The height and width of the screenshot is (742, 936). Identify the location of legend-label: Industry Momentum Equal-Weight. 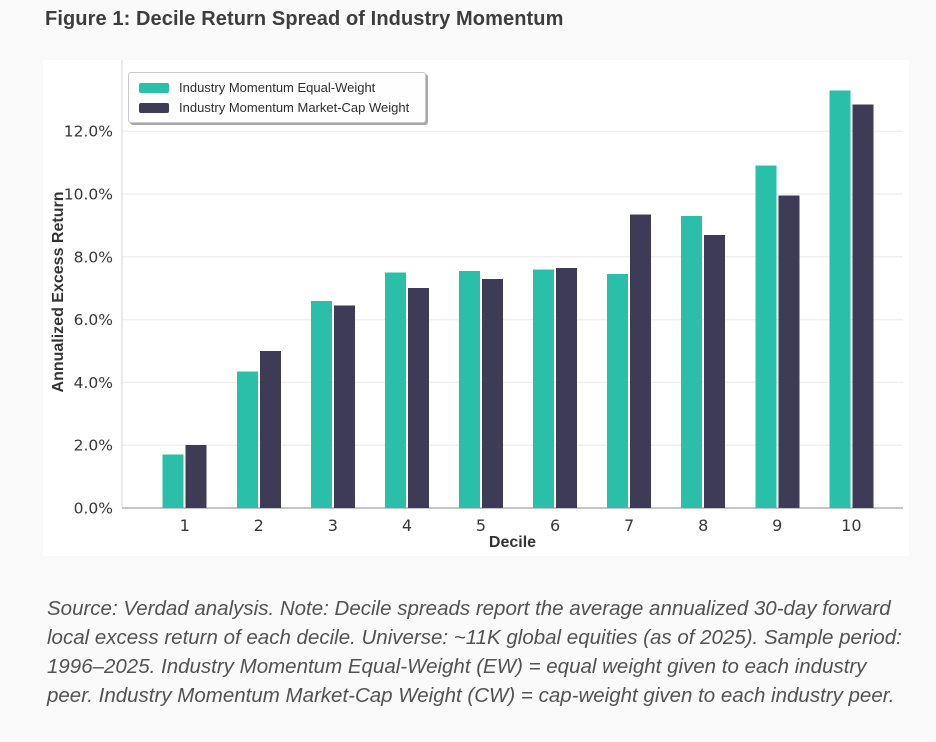
(277, 87).